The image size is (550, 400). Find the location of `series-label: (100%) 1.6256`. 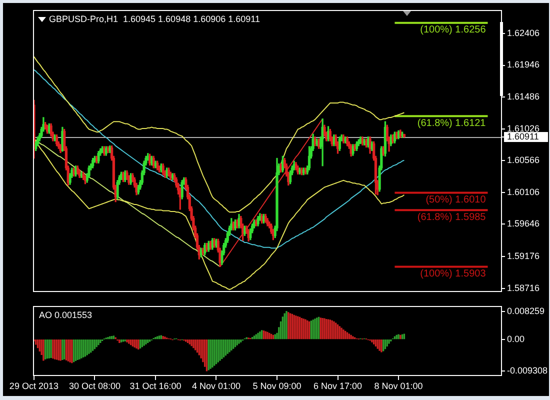

series-label: (100%) 1.6256 is located at coordinates (453, 30).